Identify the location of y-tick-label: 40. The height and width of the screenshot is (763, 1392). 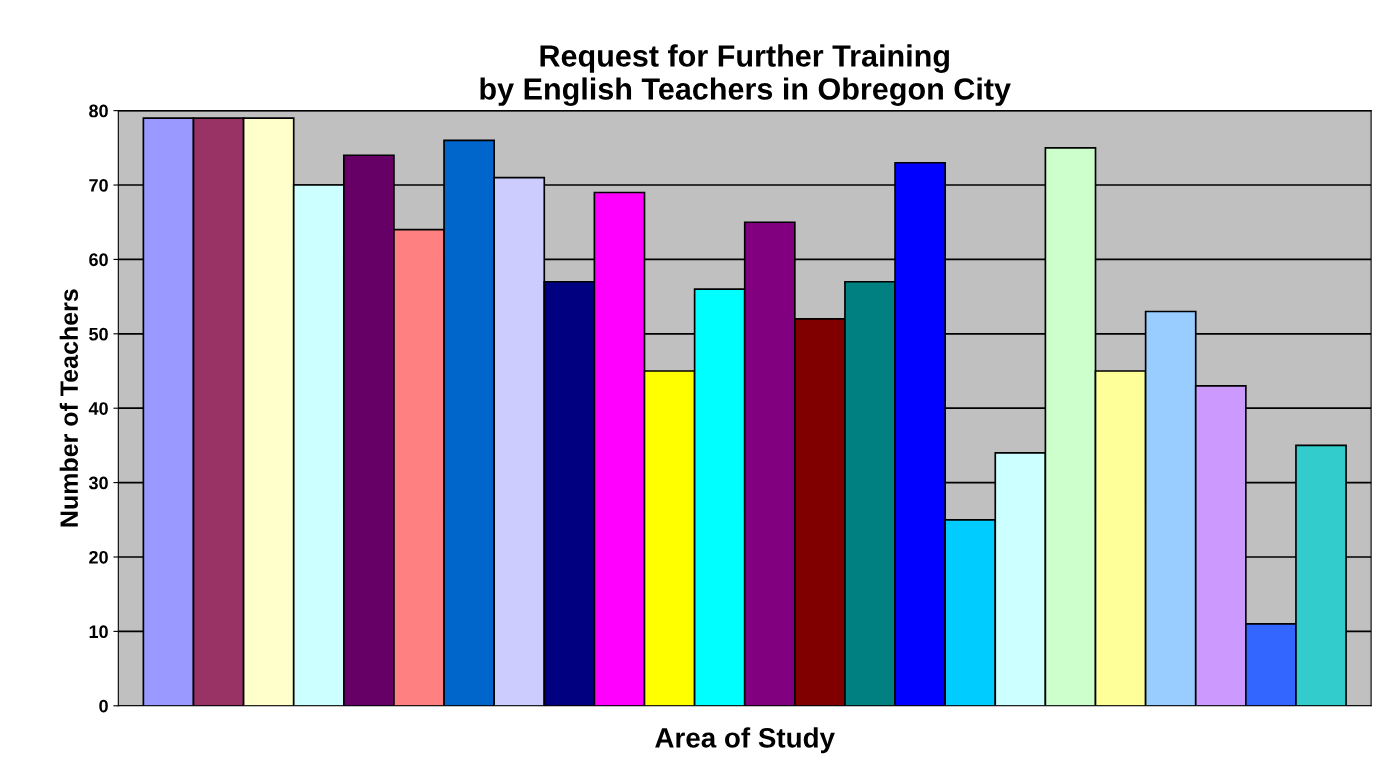
(98, 408).